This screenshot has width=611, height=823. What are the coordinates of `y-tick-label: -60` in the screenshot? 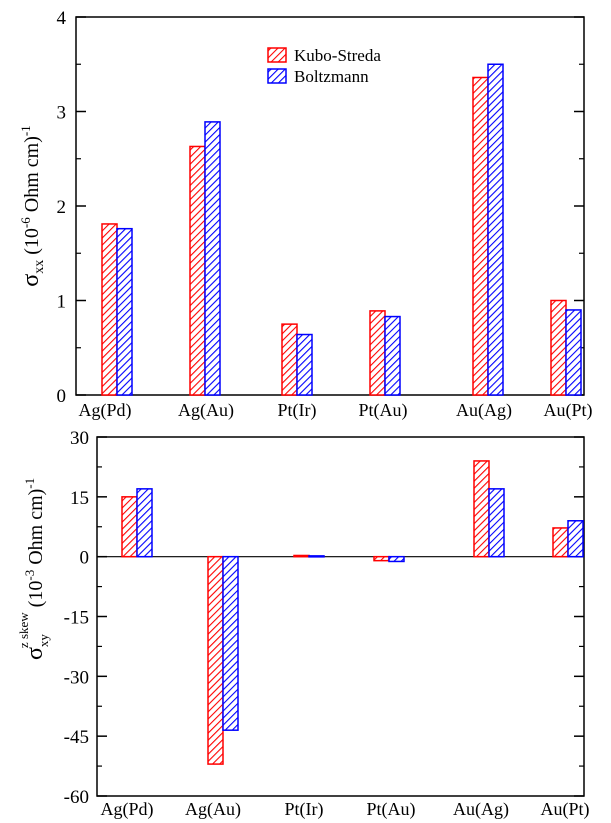 It's located at (76, 797).